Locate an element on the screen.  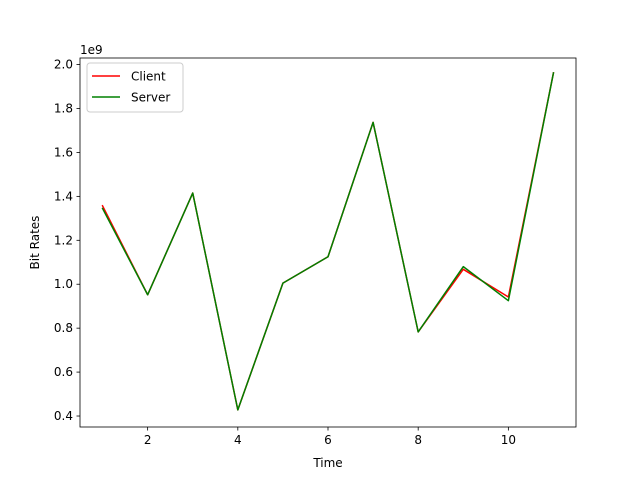
legend-label-client: Client is located at coordinates (148, 77).